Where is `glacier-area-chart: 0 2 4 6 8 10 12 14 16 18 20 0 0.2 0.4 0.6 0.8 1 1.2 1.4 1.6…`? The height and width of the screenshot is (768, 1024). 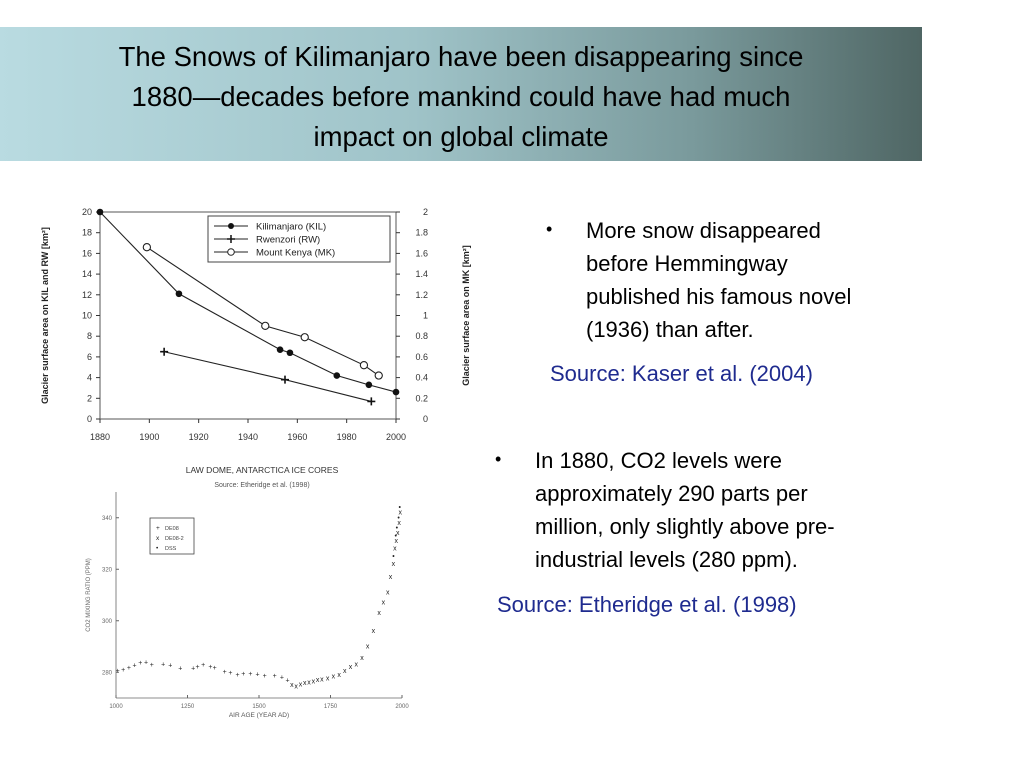
glacier-area-chart: 0 2 4 6 8 10 12 14 16 18 20 0 0.2 0.4 0.6 0.8 1 1.2 1.4 1.6… is located at coordinates (255, 324).